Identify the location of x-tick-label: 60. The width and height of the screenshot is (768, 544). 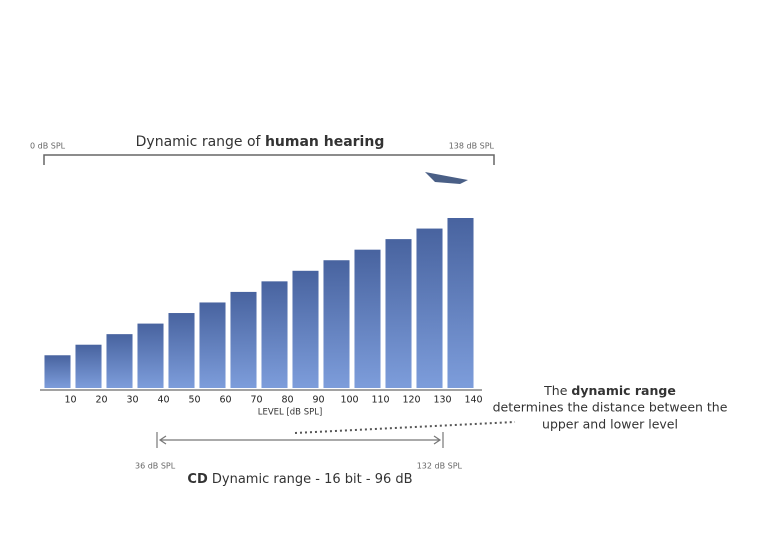
(225, 400).